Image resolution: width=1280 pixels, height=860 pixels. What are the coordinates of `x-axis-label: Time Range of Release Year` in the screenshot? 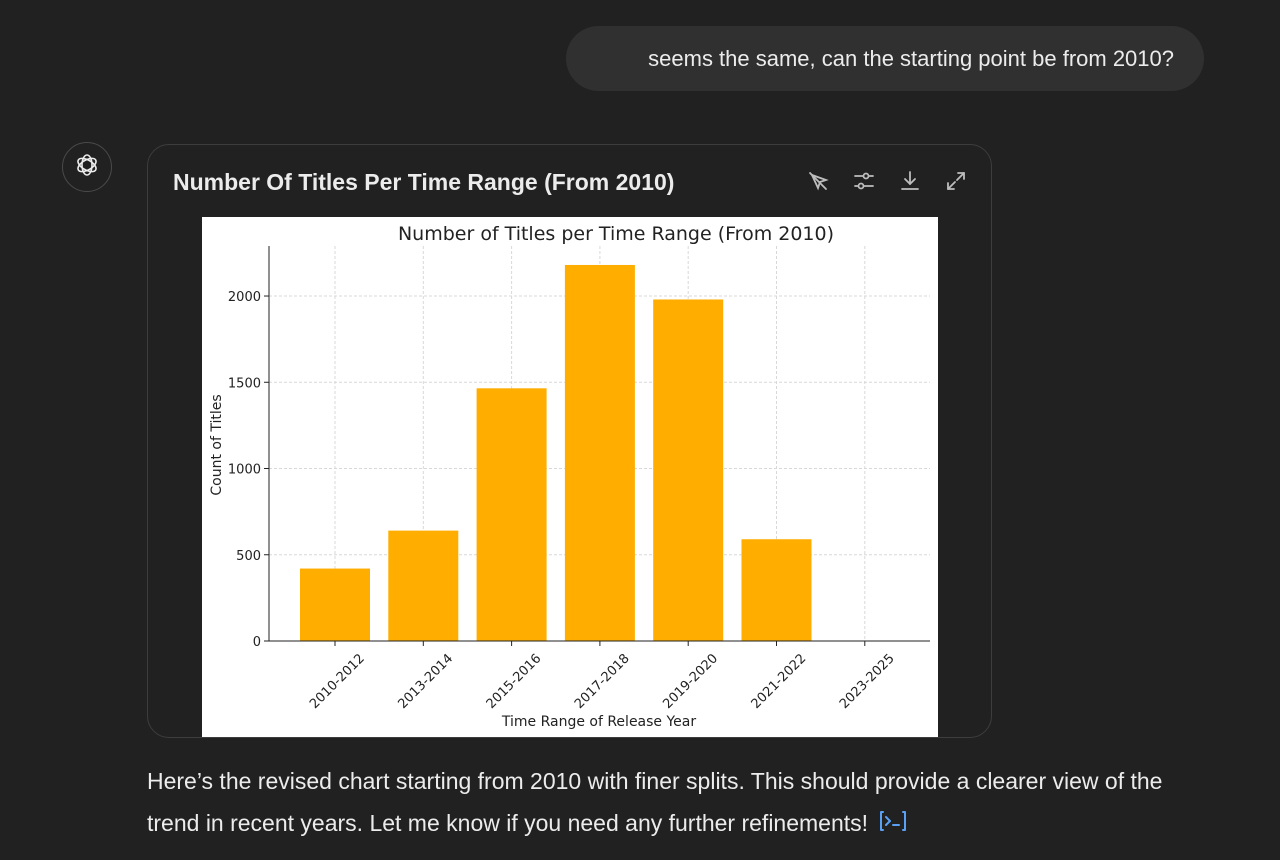 It's located at (599, 722).